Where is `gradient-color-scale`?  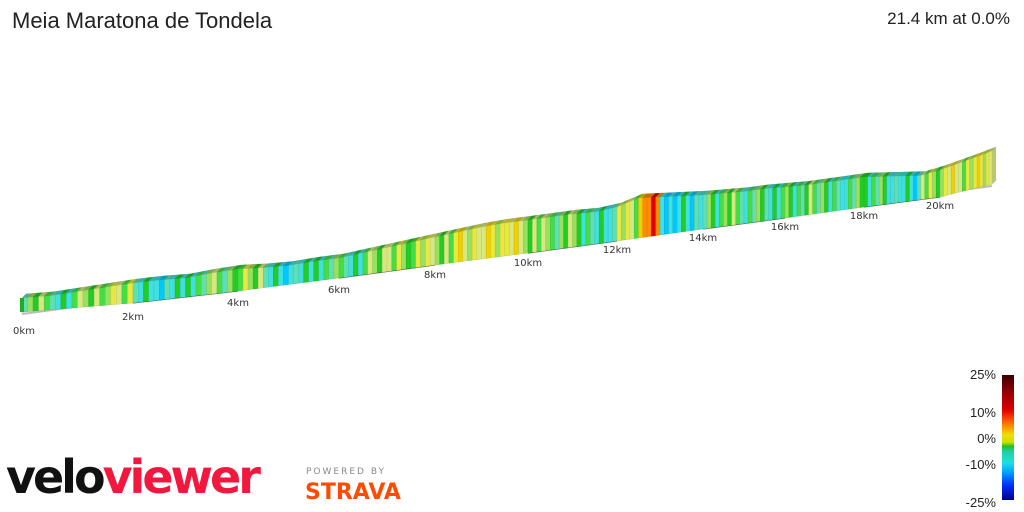 gradient-color-scale is located at coordinates (1008, 437).